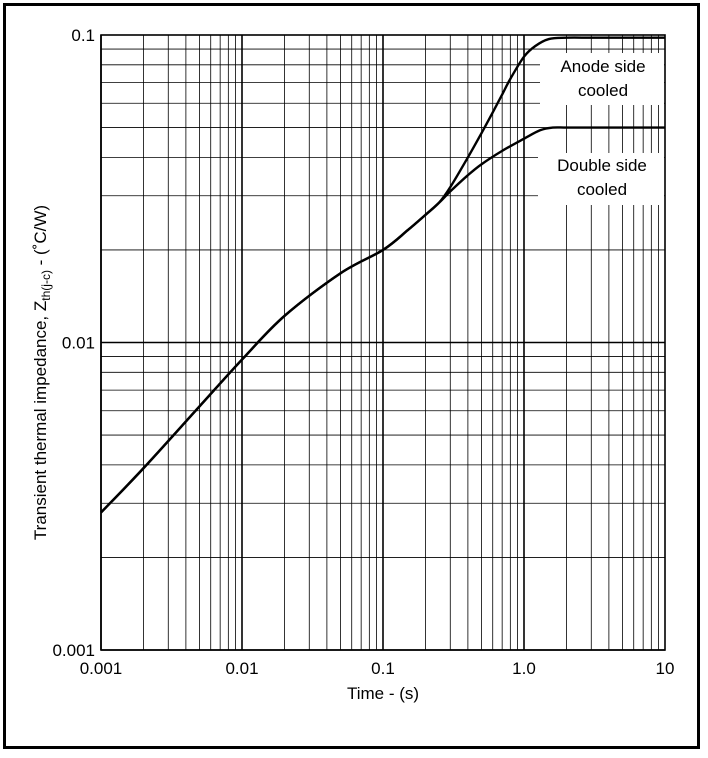  What do you see at coordinates (101, 668) in the screenshot?
I see `x-tick-label: 0.001` at bounding box center [101, 668].